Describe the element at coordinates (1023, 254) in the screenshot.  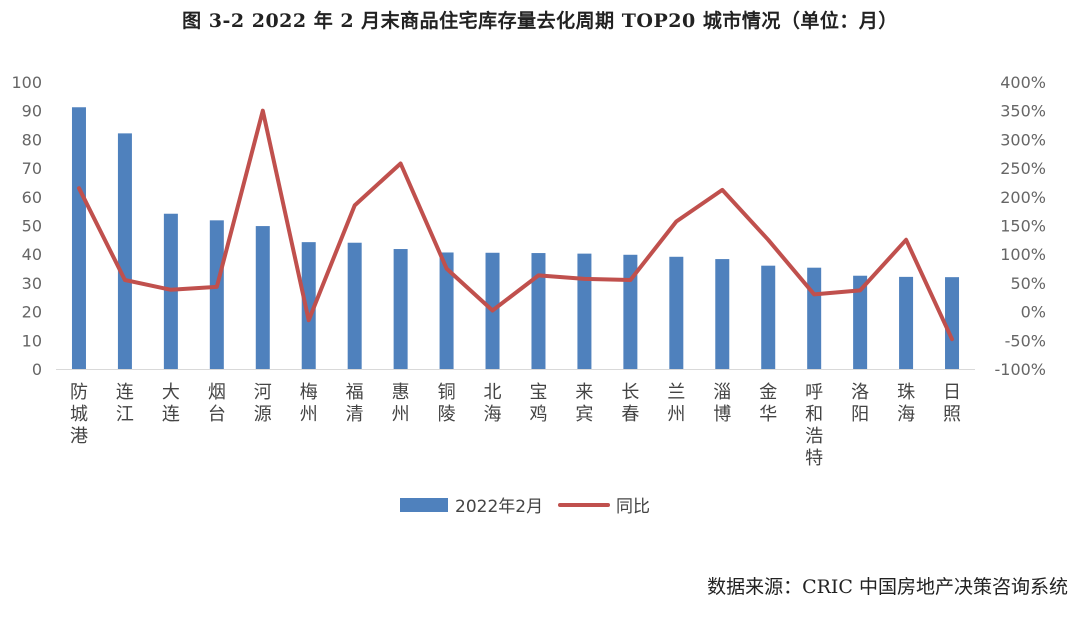
I see `right-tick-label: 100%` at that location.